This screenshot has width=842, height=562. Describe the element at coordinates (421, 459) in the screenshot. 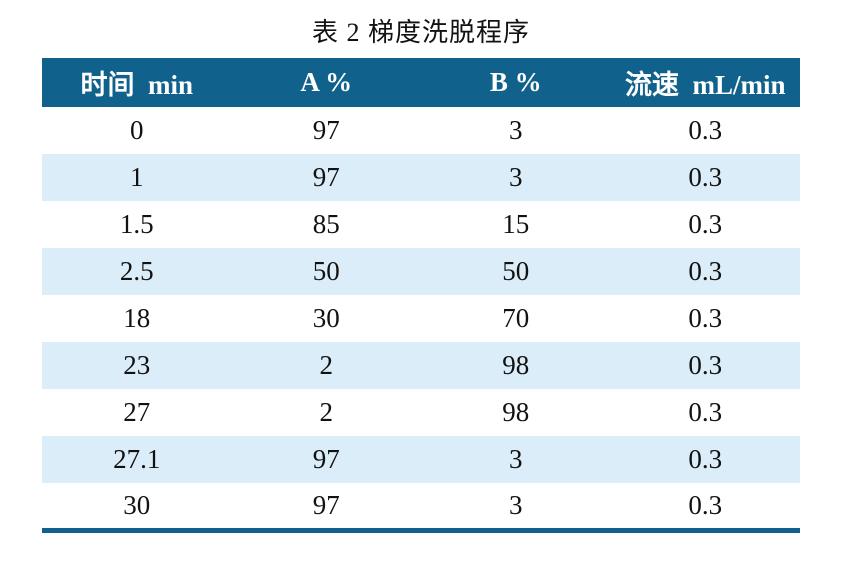

I see `table-row: 27.1 97 3 0.3` at that location.